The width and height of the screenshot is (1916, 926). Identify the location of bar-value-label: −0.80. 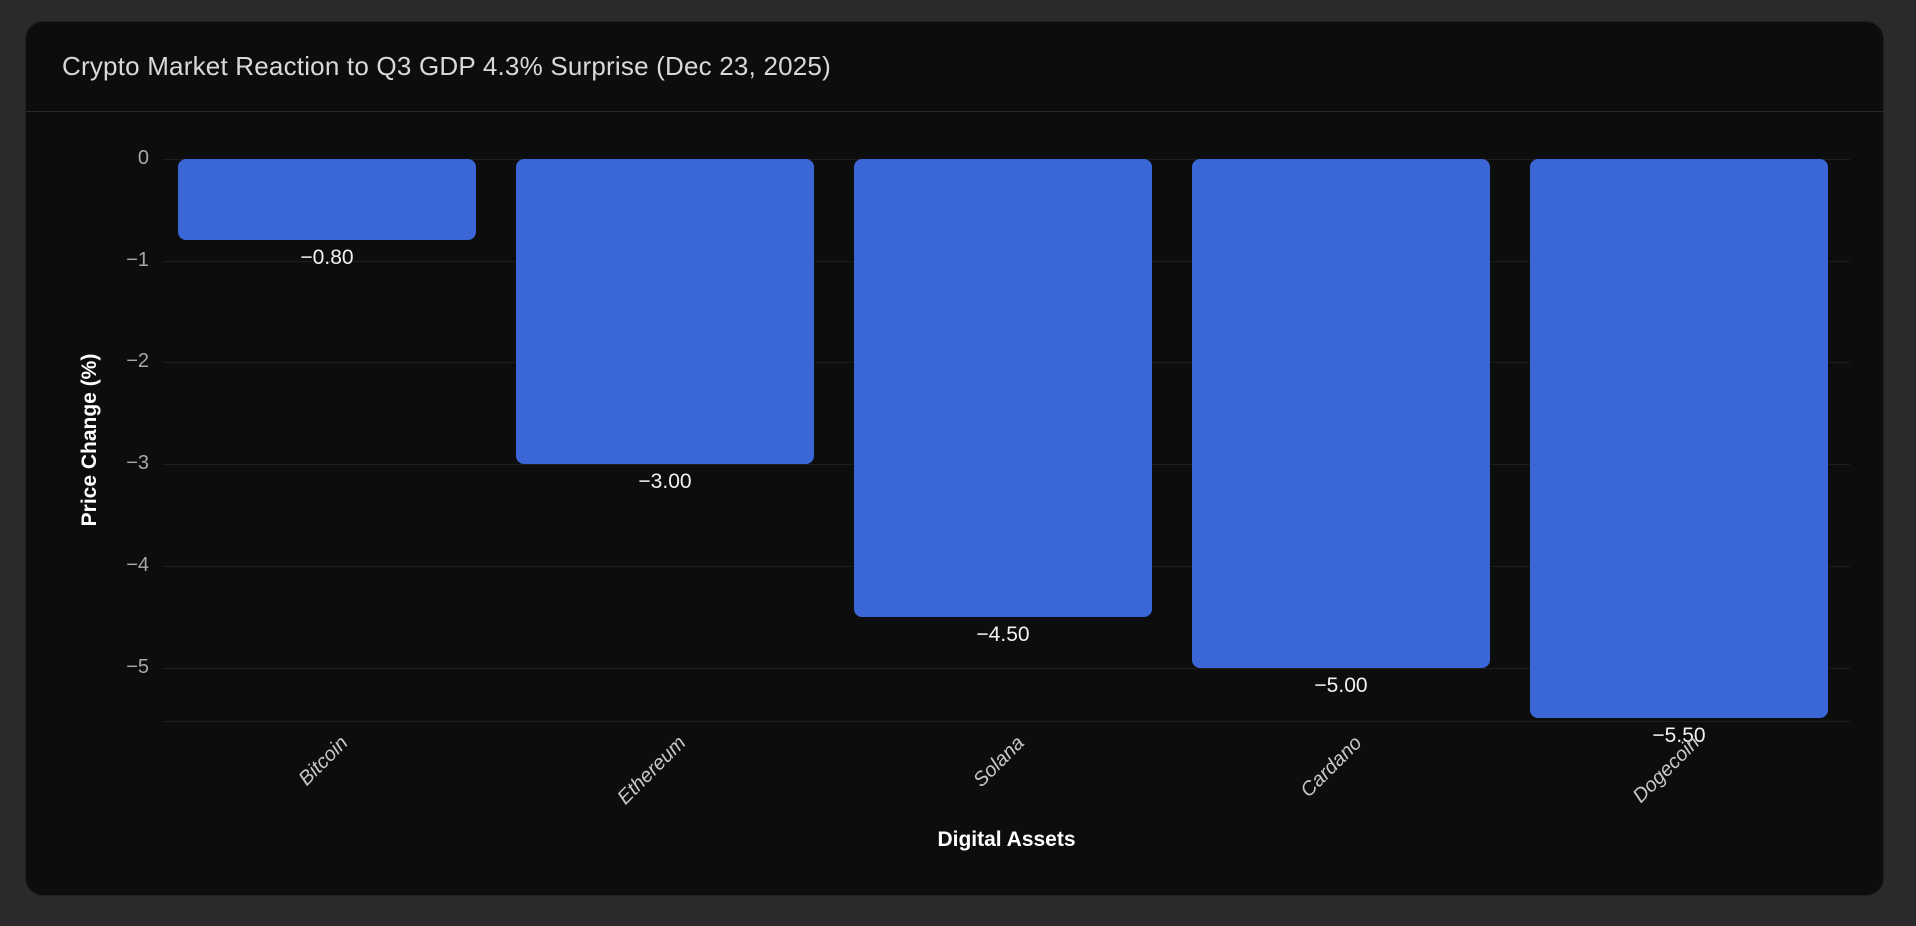
(327, 257).